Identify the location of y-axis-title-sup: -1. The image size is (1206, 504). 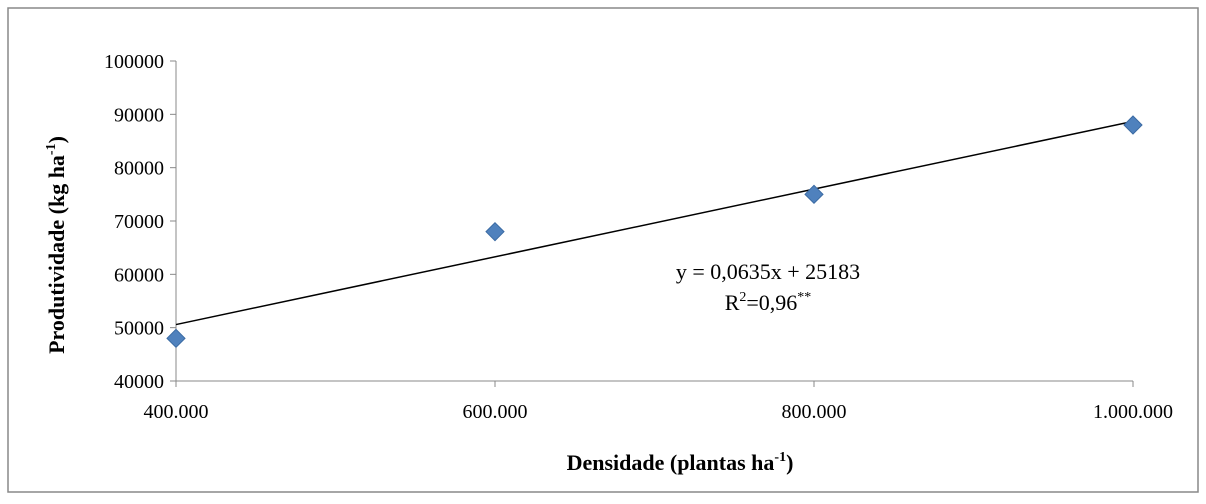
(51, 149).